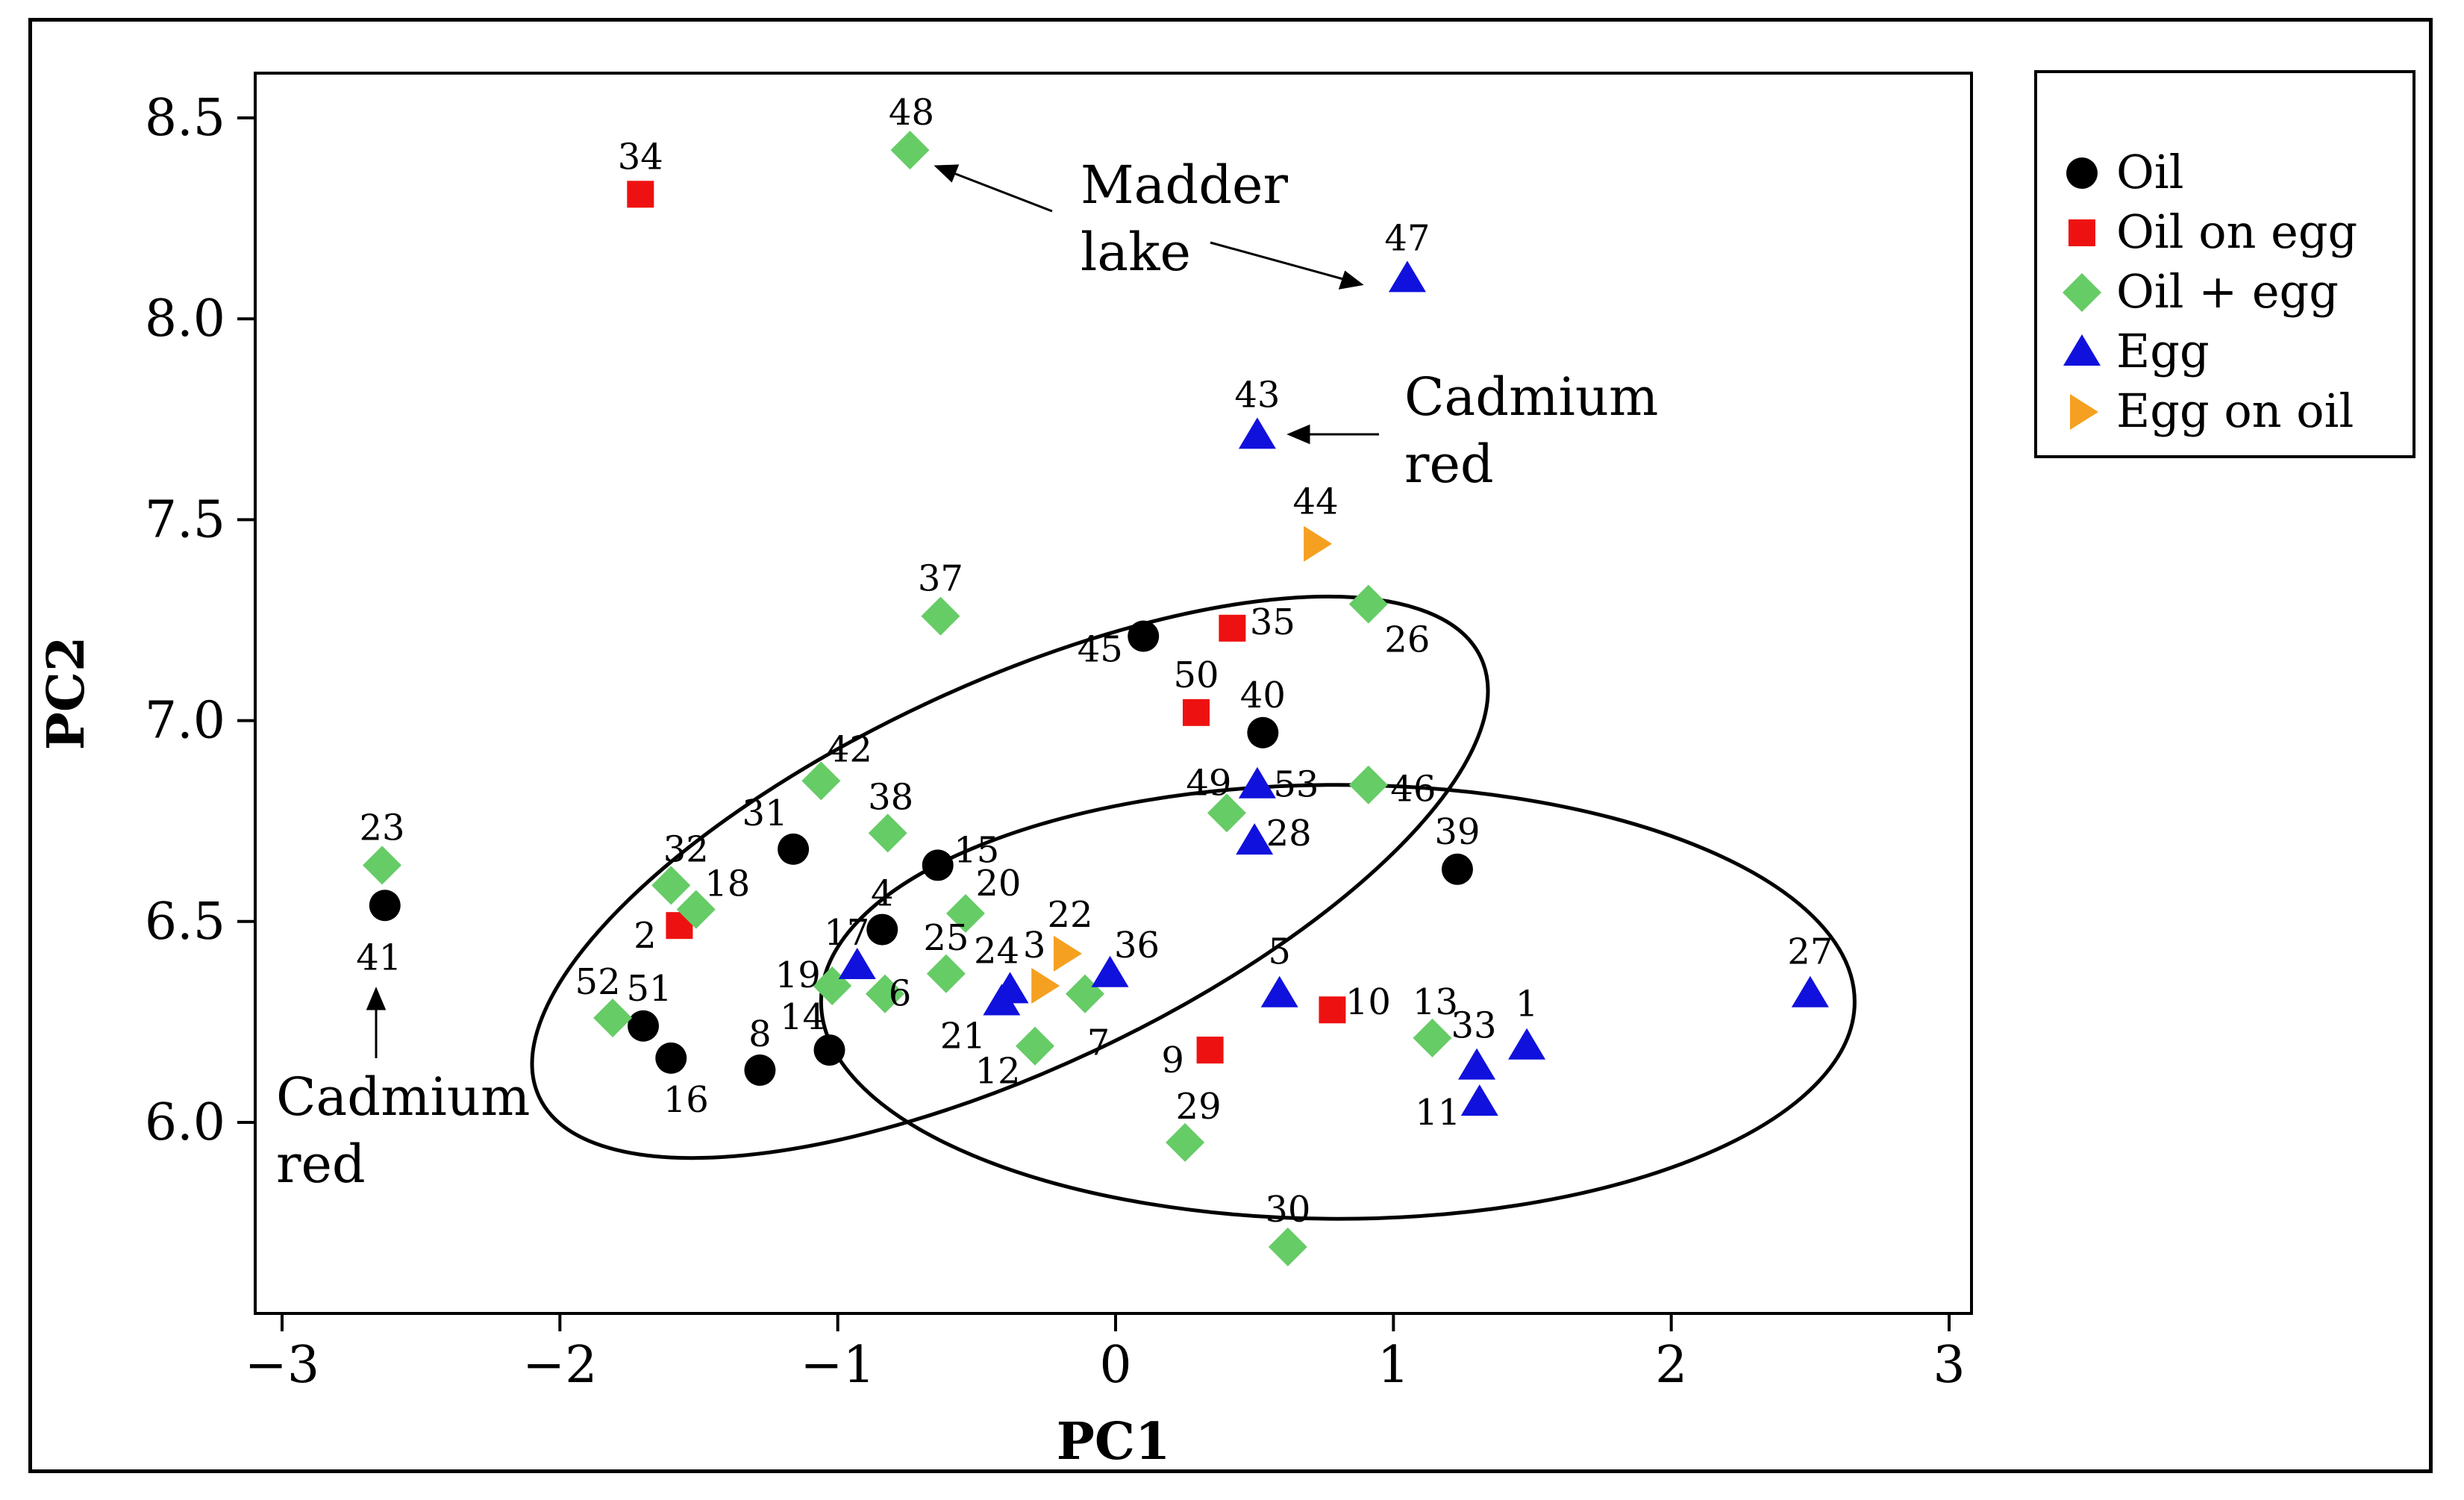 Image resolution: width=2464 pixels, height=1500 pixels. Describe the element at coordinates (849, 749) in the screenshot. I see `point-label: 42` at that location.